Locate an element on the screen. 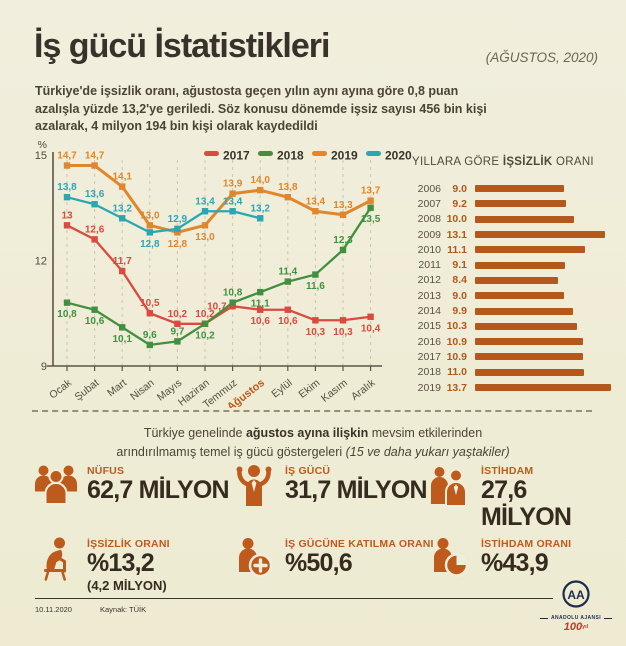  stat-label: İŞ GÜCÜ is located at coordinates (308, 471).